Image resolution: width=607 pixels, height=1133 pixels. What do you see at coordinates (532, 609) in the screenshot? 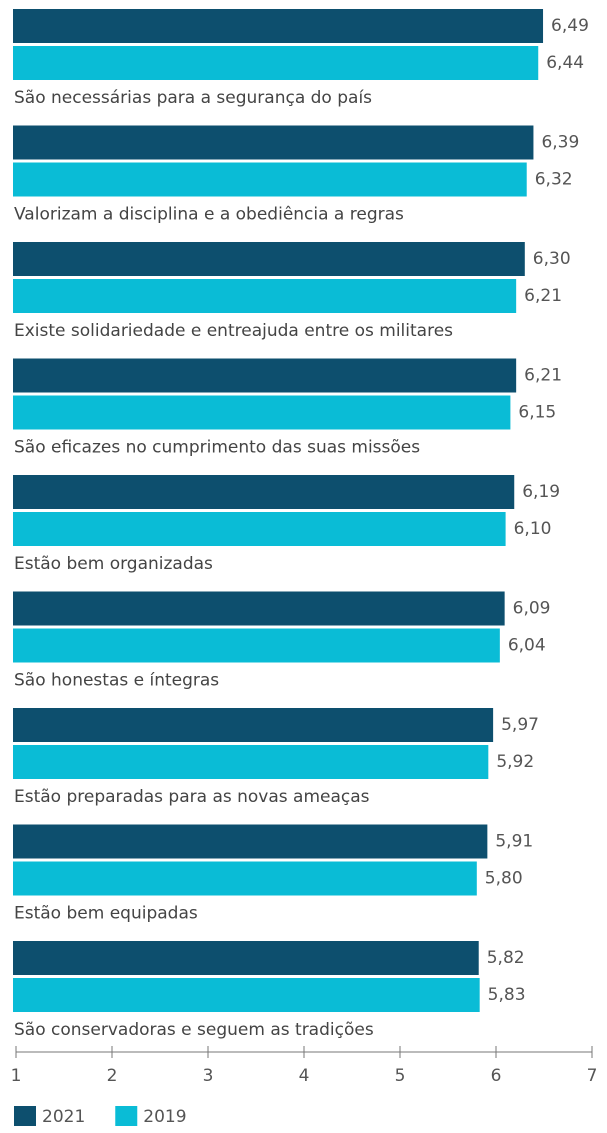
I see `value-label: 6,09` at bounding box center [532, 609].